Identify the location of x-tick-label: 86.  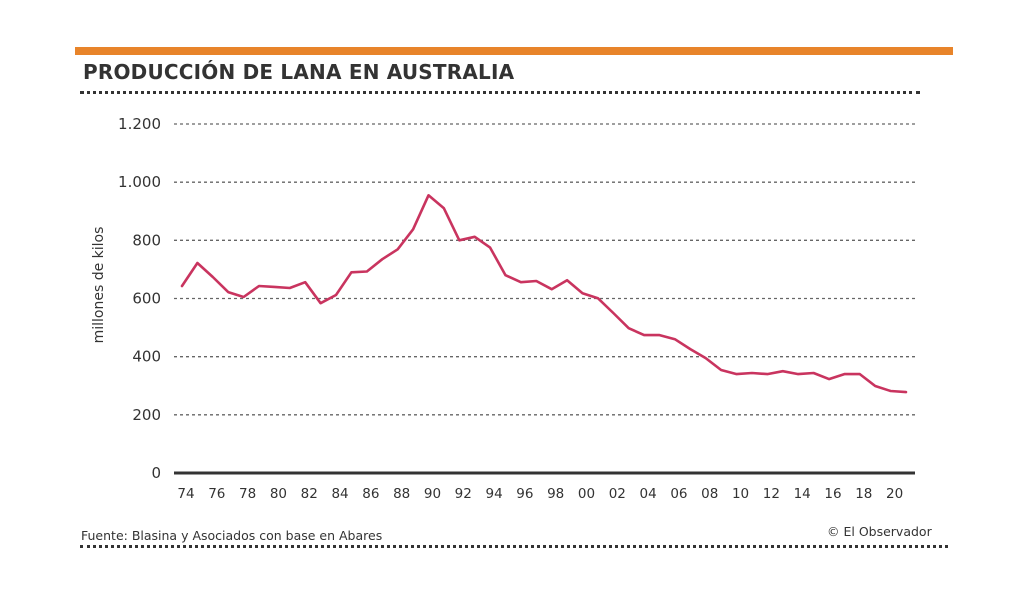
(370, 494).